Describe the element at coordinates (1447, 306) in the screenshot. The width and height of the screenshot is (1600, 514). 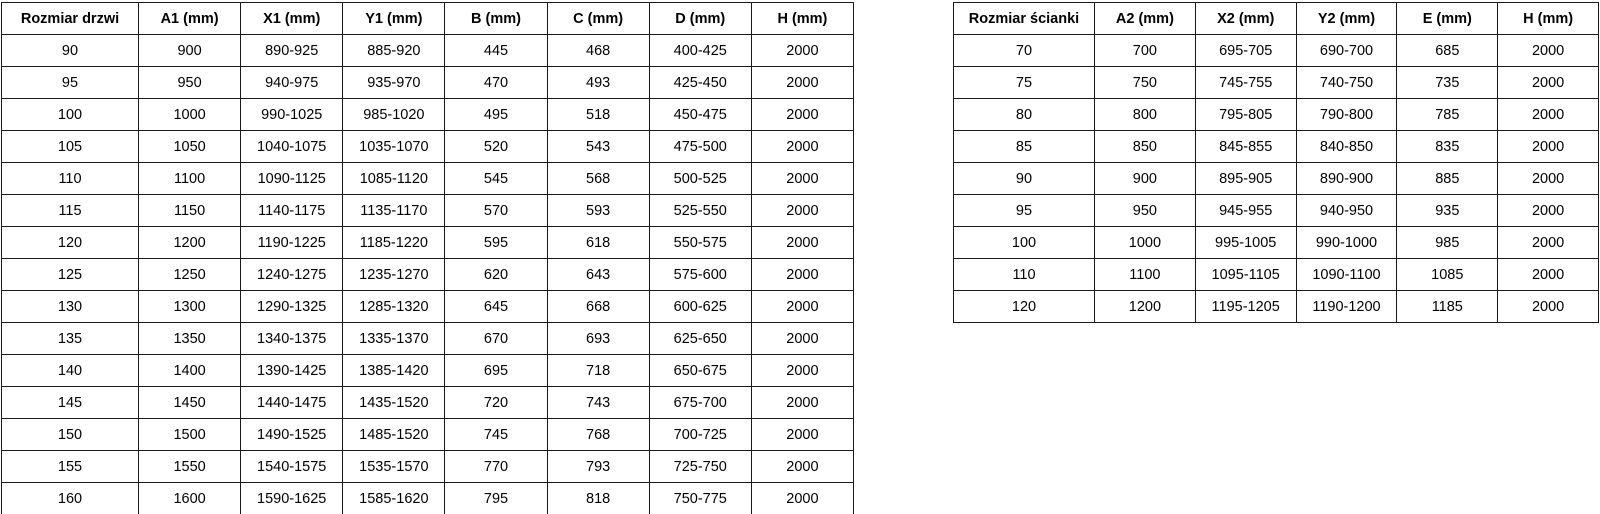
I see `table-cell: 1185` at that location.